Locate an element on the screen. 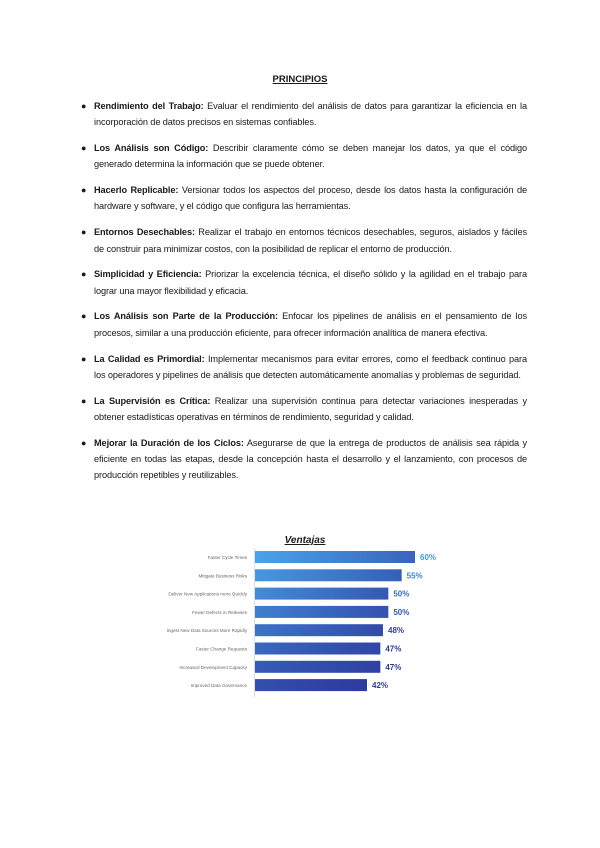 The image size is (600, 848). value-label: 42% is located at coordinates (380, 685).